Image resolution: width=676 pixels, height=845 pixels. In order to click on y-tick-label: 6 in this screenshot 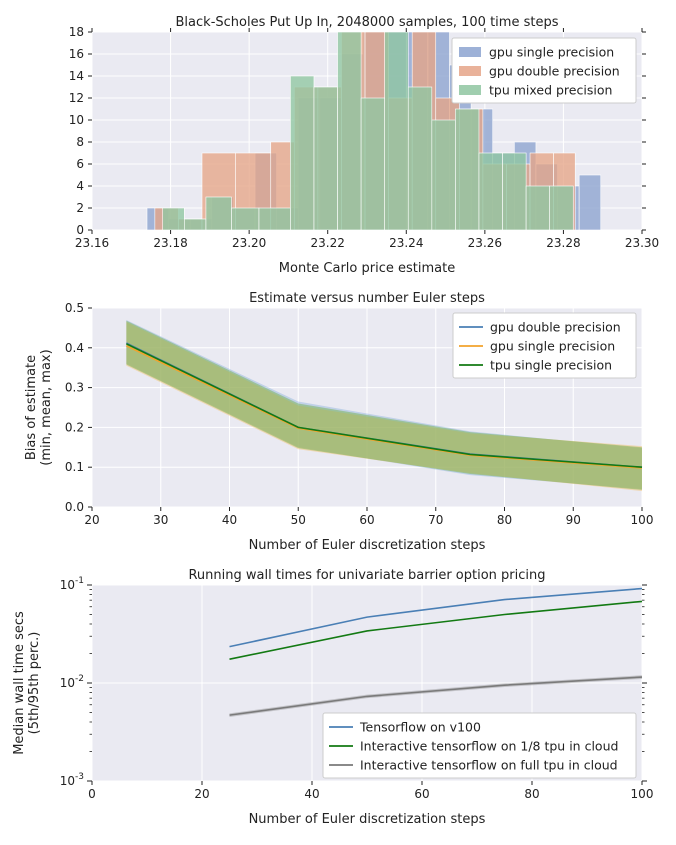, I will do `click(80, 164)`.